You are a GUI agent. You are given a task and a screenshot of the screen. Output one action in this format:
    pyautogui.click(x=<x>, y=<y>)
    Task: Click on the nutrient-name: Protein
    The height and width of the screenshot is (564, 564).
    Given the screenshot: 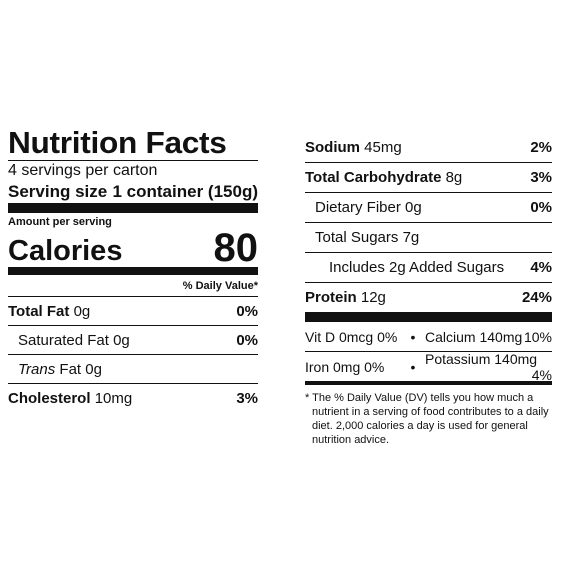 What is the action you would take?
    pyautogui.click(x=331, y=297)
    